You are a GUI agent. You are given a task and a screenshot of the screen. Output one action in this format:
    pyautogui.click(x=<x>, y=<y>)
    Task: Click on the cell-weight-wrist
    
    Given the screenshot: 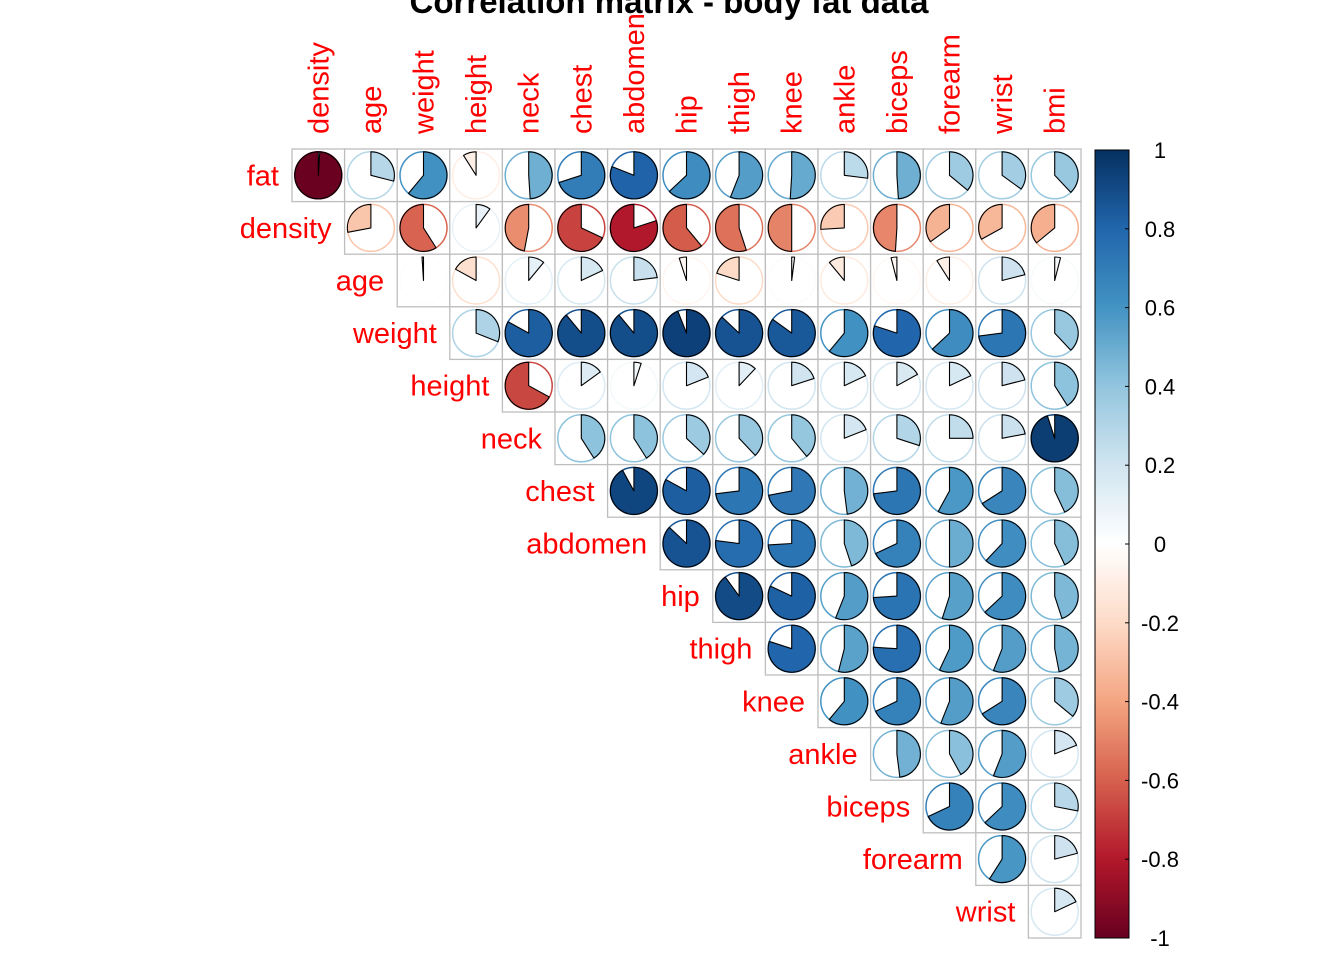 What is the action you would take?
    pyautogui.click(x=1002, y=333)
    